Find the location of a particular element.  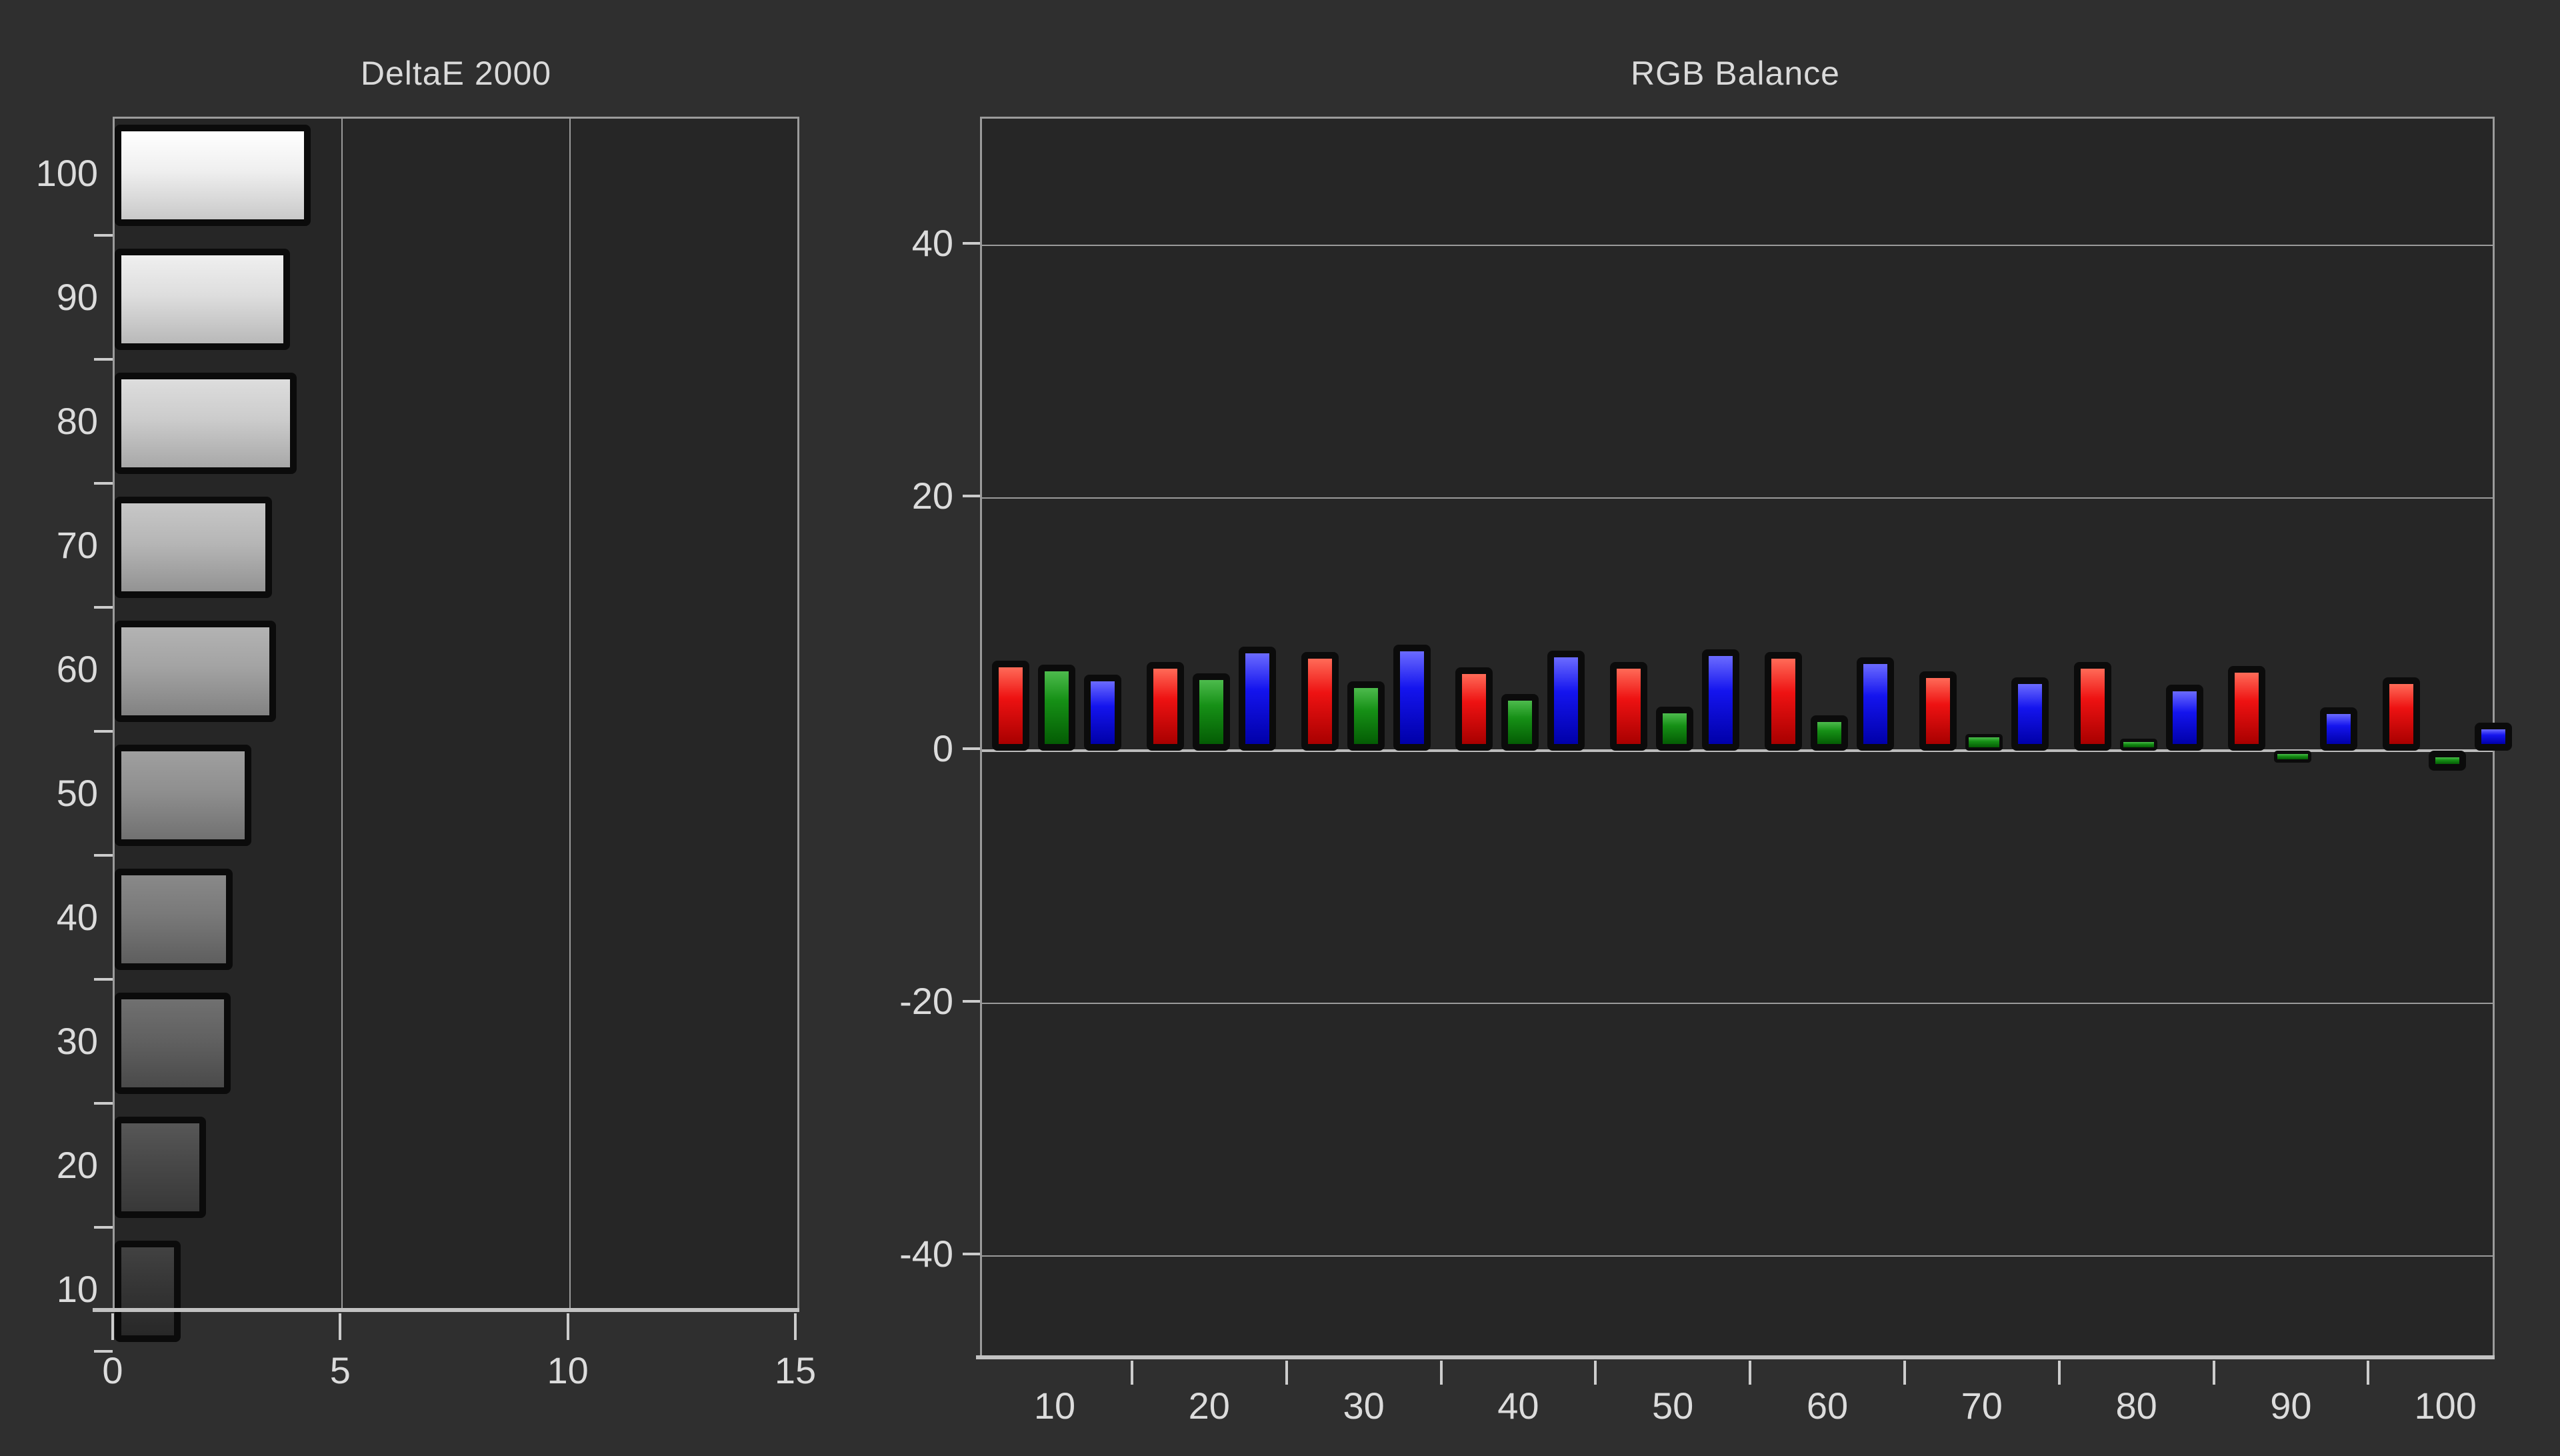

deltae-x-tick-label: 5 is located at coordinates (340, 1370).